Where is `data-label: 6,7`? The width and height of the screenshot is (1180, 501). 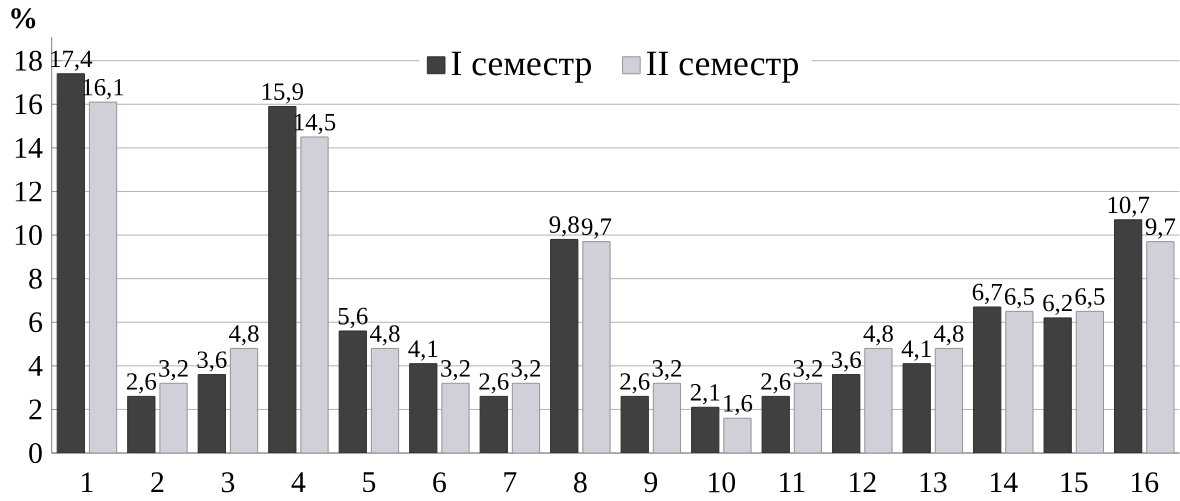 data-label: 6,7 is located at coordinates (987, 294).